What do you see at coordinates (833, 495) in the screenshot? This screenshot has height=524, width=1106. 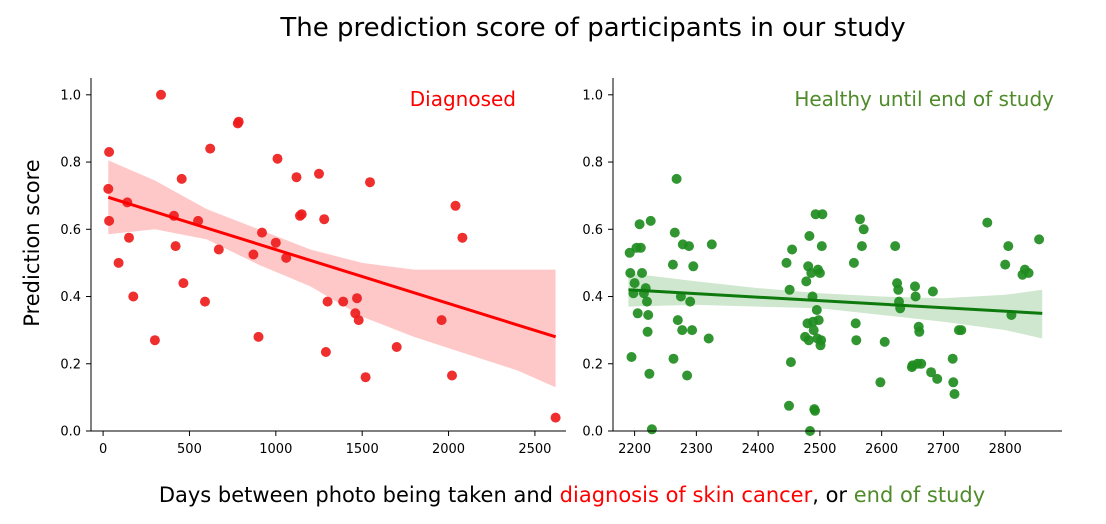 I see `x-axis-label-part-3: , or` at bounding box center [833, 495].